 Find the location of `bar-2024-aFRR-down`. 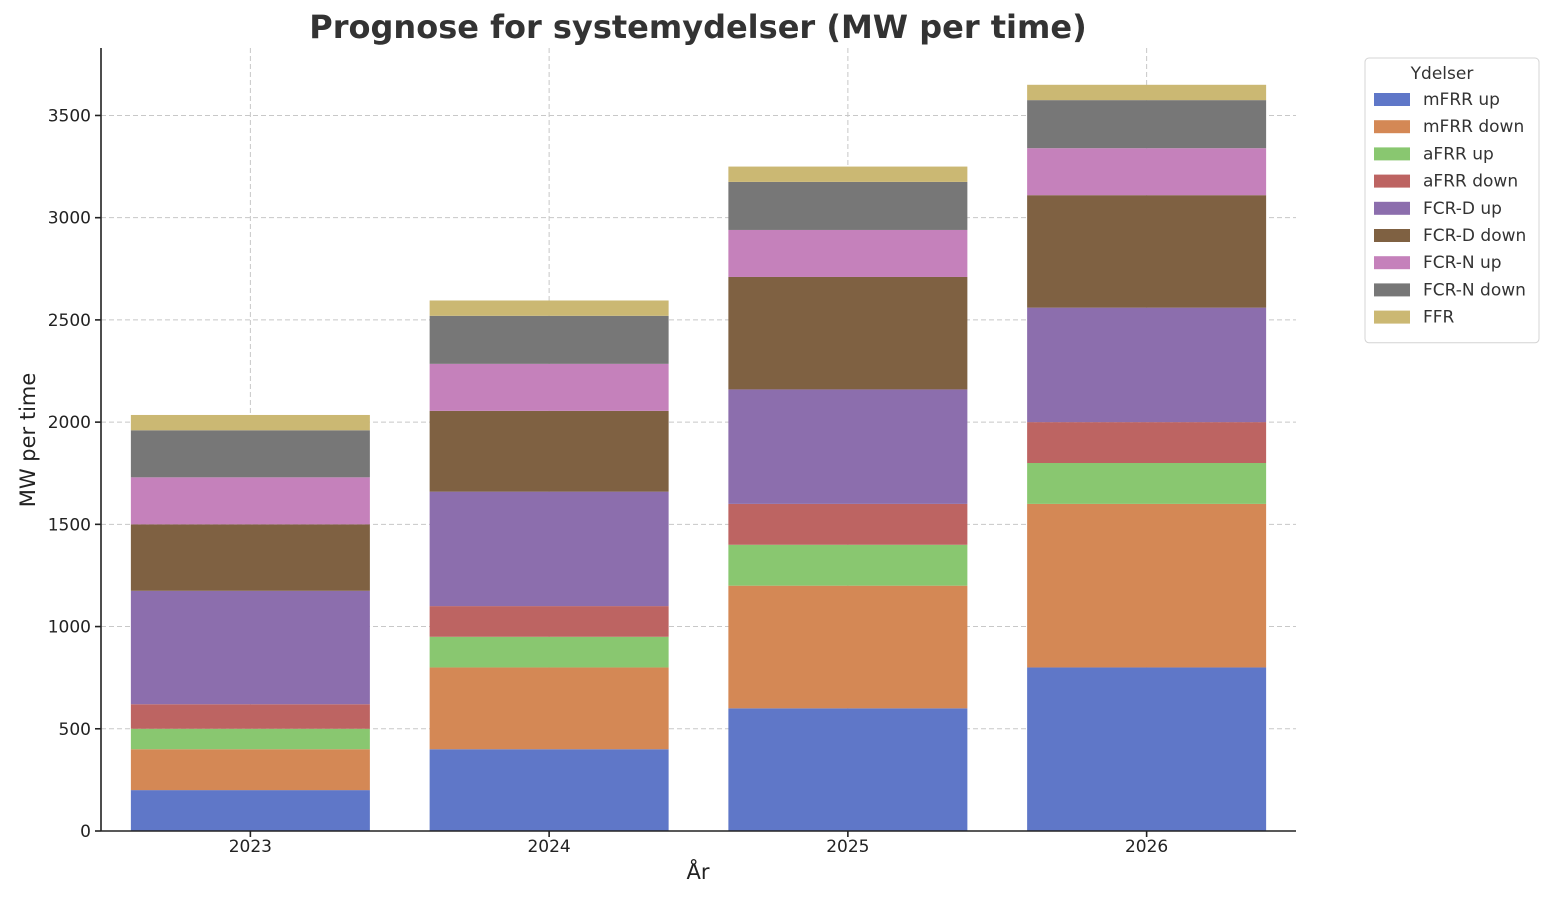

bar-2024-aFRR-down is located at coordinates (549, 621).